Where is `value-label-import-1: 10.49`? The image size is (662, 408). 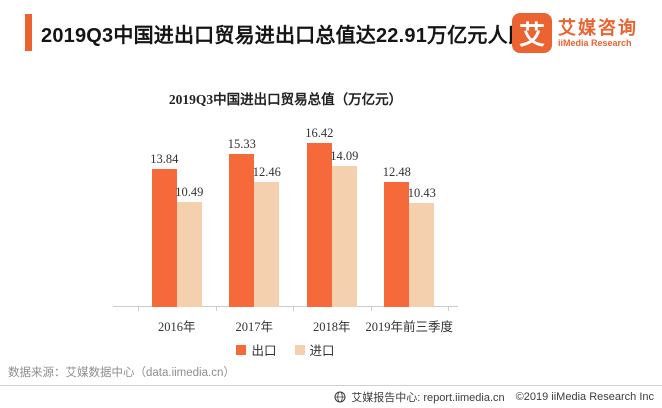 value-label-import-1: 10.49 is located at coordinates (189, 192).